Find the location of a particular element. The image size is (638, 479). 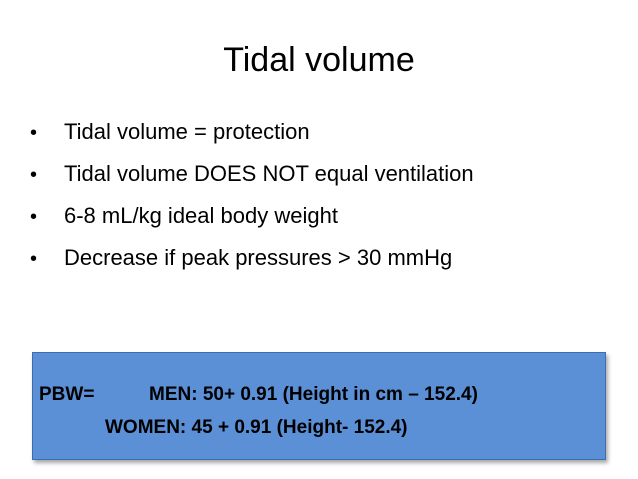

pbw-label: PBW= is located at coordinates (67, 394).